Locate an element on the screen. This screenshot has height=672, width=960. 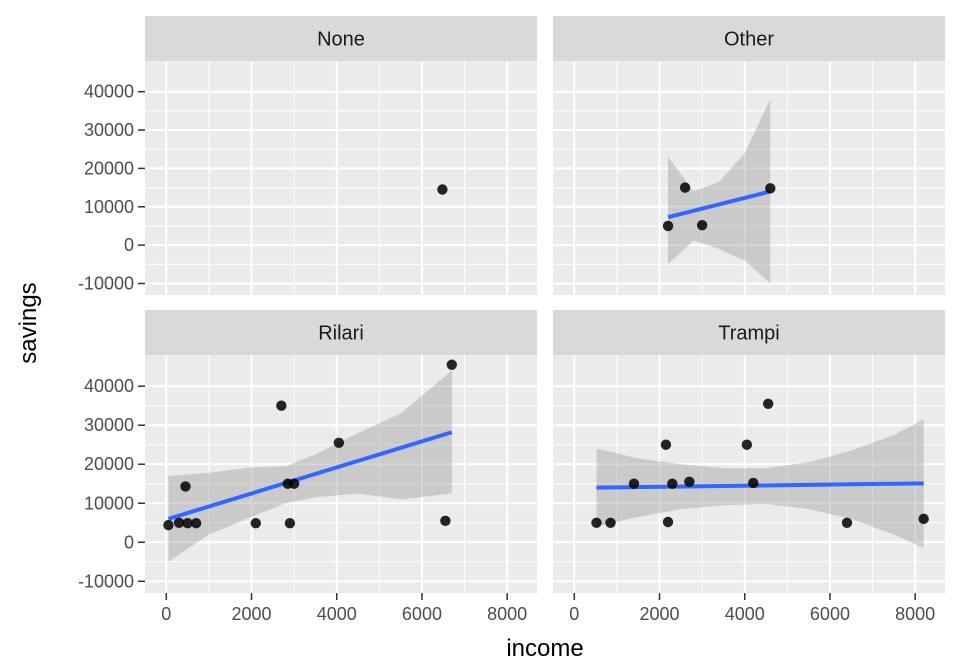
facet-strip-label: Trampi is located at coordinates (748, 334).